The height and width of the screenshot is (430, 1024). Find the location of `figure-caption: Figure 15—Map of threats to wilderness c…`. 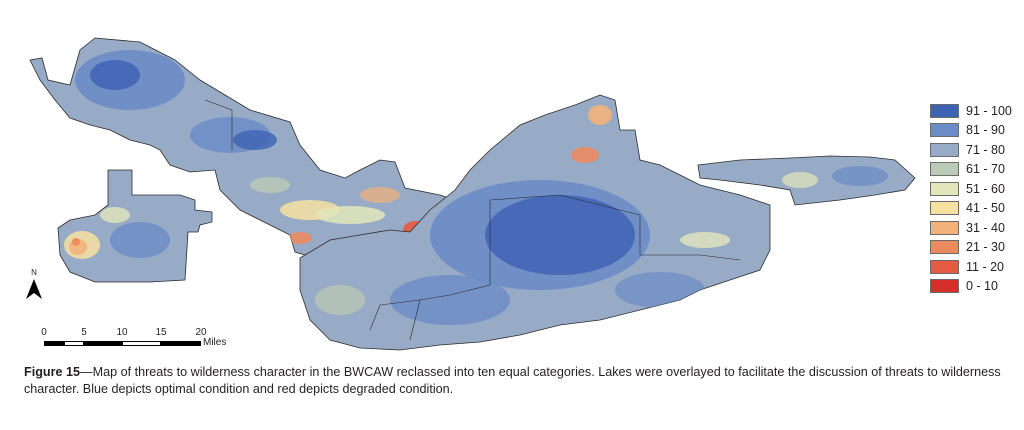

figure-caption: Figure 15—Map of threats to wilderness c… is located at coordinates (516, 381).